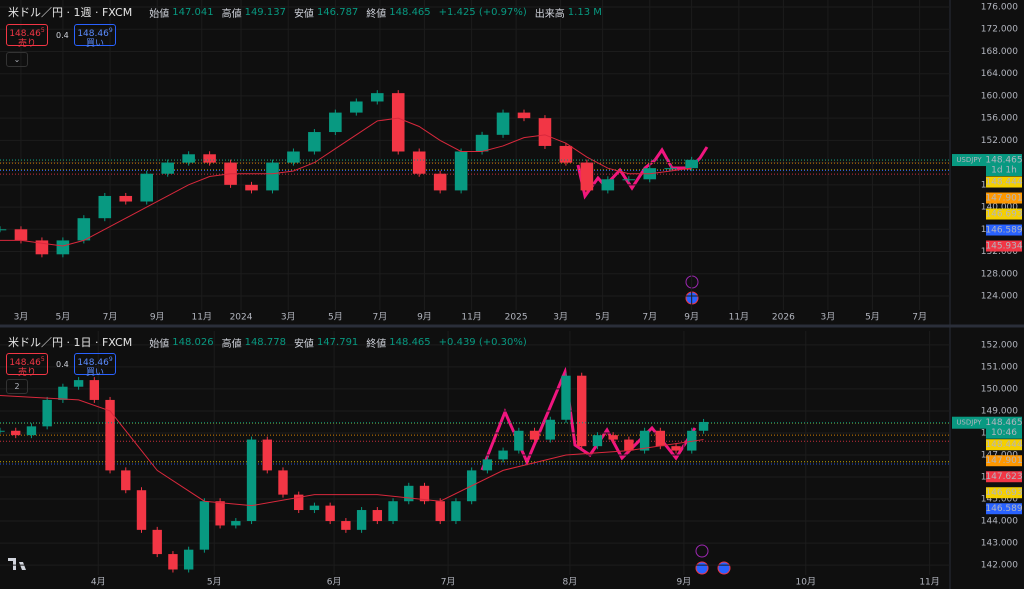 Image resolution: width=1024 pixels, height=589 pixels. I want to click on y-tick-label: 128.000, so click(999, 274).